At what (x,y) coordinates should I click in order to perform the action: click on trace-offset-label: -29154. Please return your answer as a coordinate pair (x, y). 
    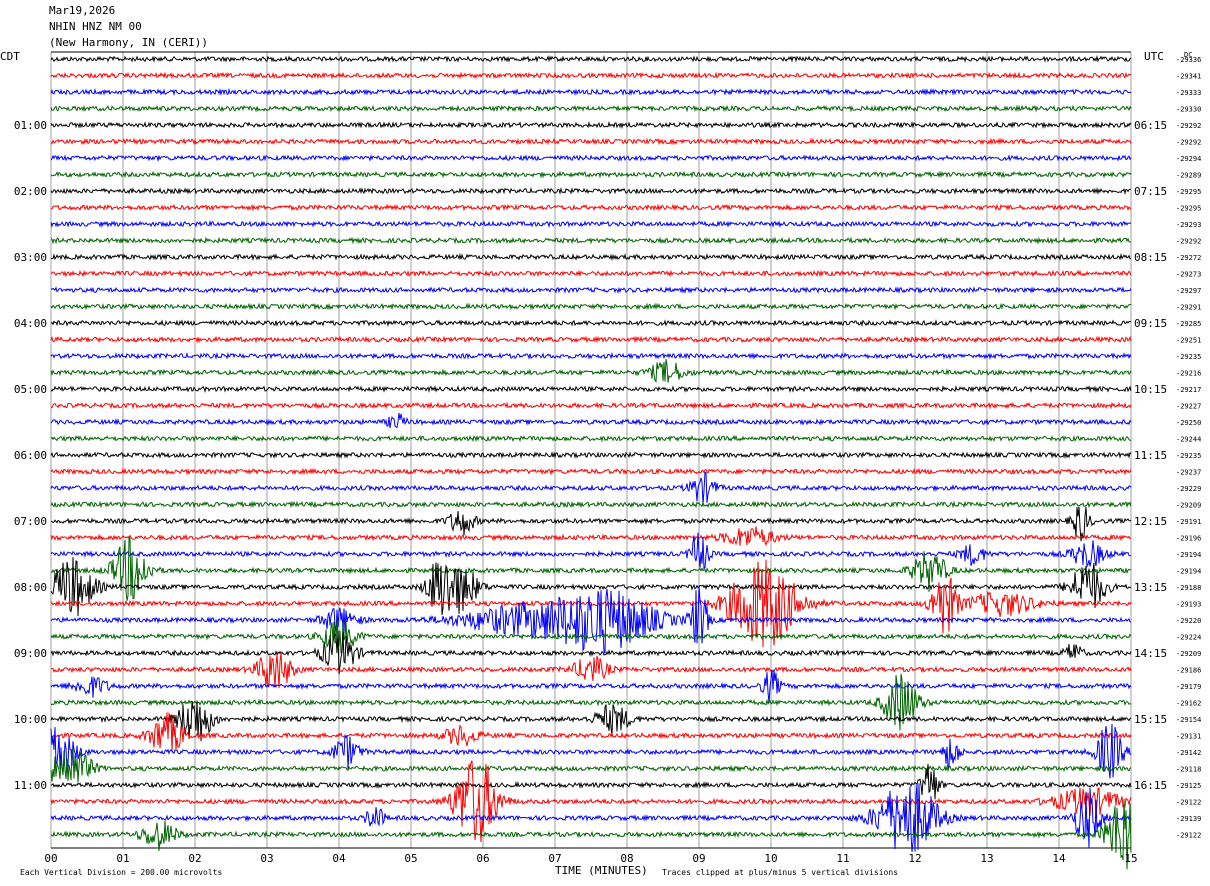
    Looking at the image, I should click on (1188, 720).